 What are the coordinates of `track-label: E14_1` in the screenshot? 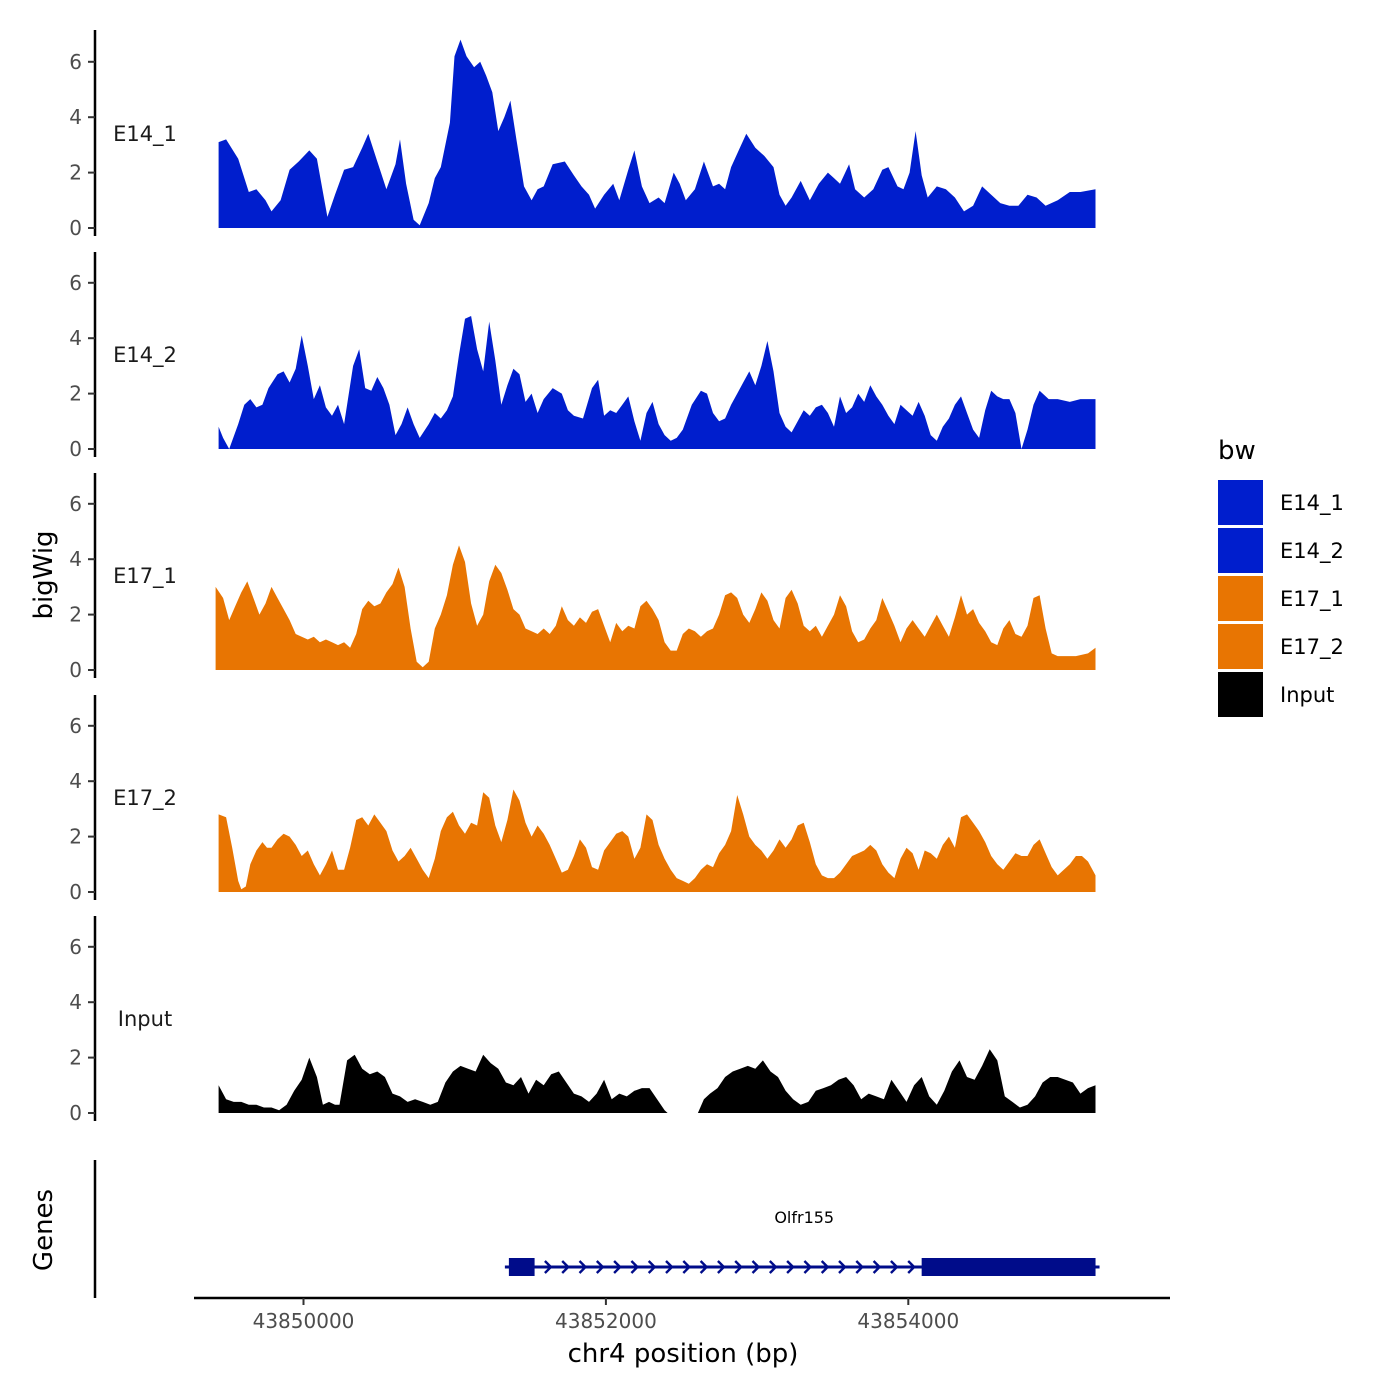 It's located at (145, 134).